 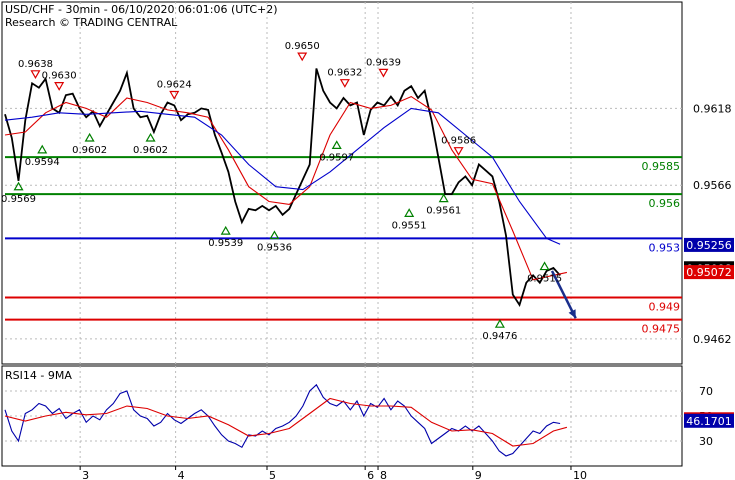 I want to click on chart-header-line2: Research © TRADING CENTRAL, so click(x=91, y=22).